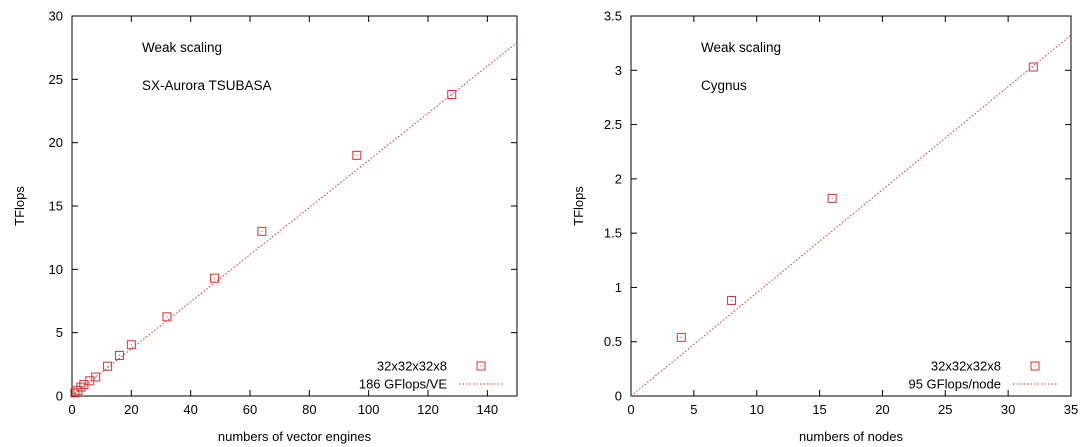  Describe the element at coordinates (954, 384) in the screenshot. I see `legend-label: 95 GFlops/node` at that location.